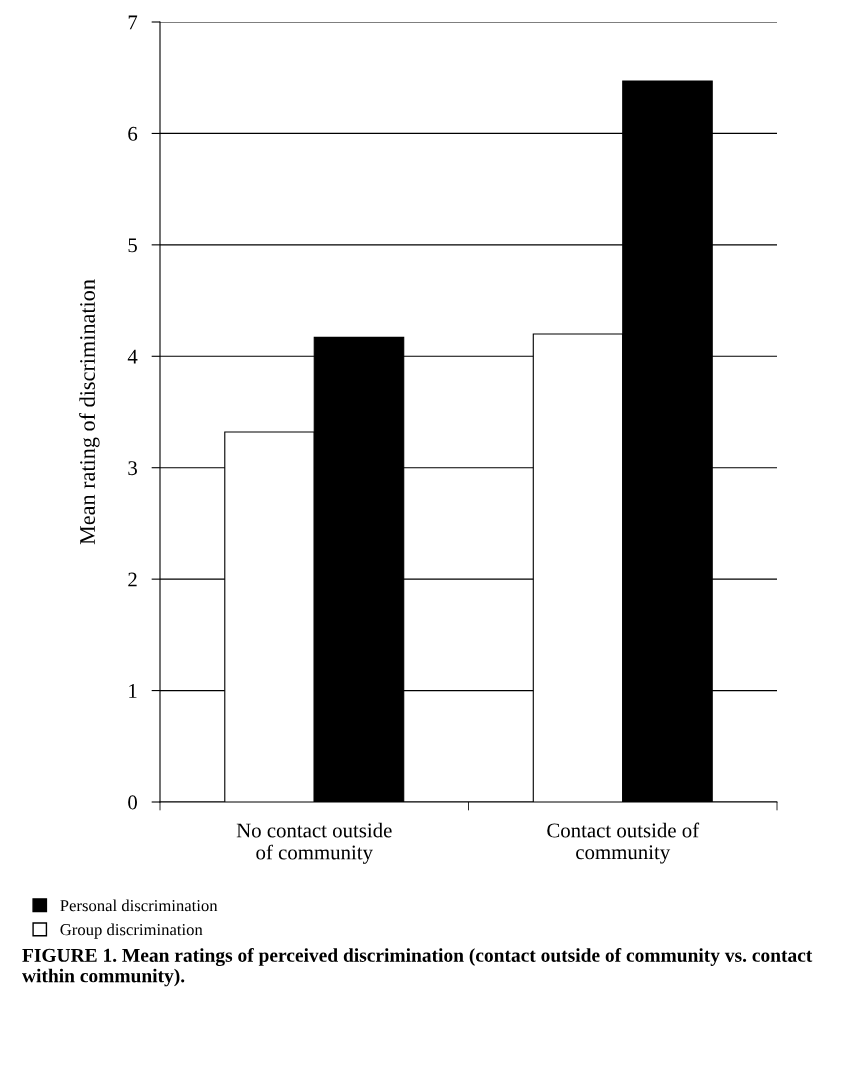 The height and width of the screenshot is (1069, 861). What do you see at coordinates (314, 843) in the screenshot?
I see `x-tick-label: No contact outside of community` at bounding box center [314, 843].